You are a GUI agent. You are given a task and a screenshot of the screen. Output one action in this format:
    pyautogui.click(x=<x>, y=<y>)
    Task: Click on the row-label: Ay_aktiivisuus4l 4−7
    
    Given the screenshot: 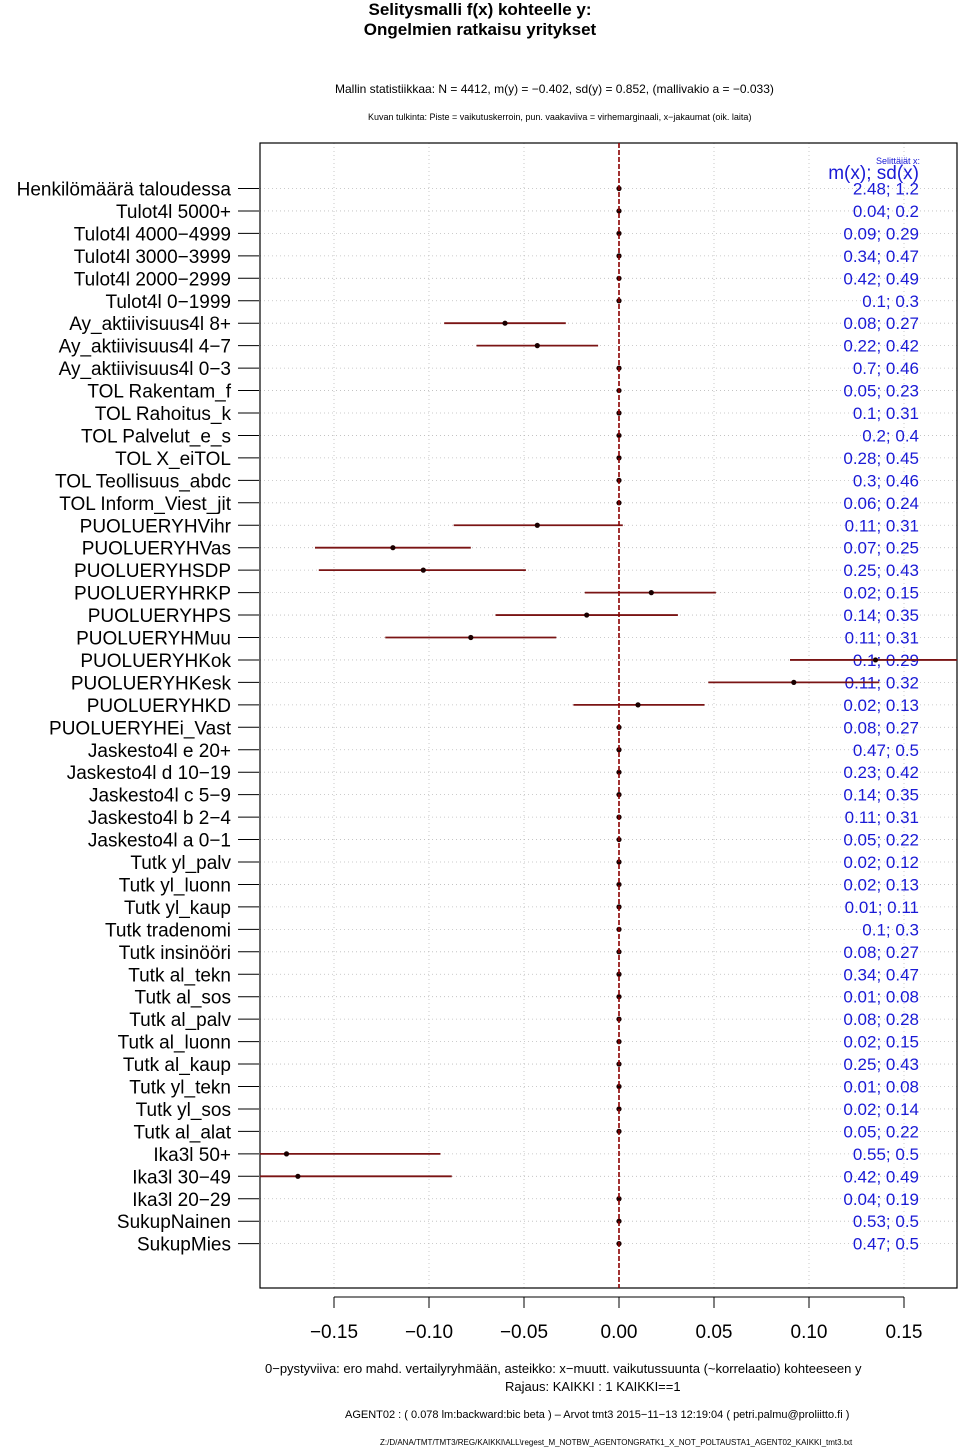 What is the action you would take?
    pyautogui.click(x=145, y=347)
    